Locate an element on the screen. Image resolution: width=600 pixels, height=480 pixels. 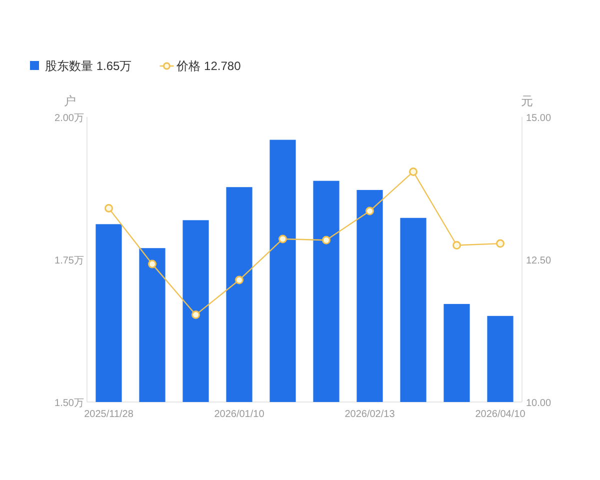
y-tick-label: 1.50万 is located at coordinates (69, 403).